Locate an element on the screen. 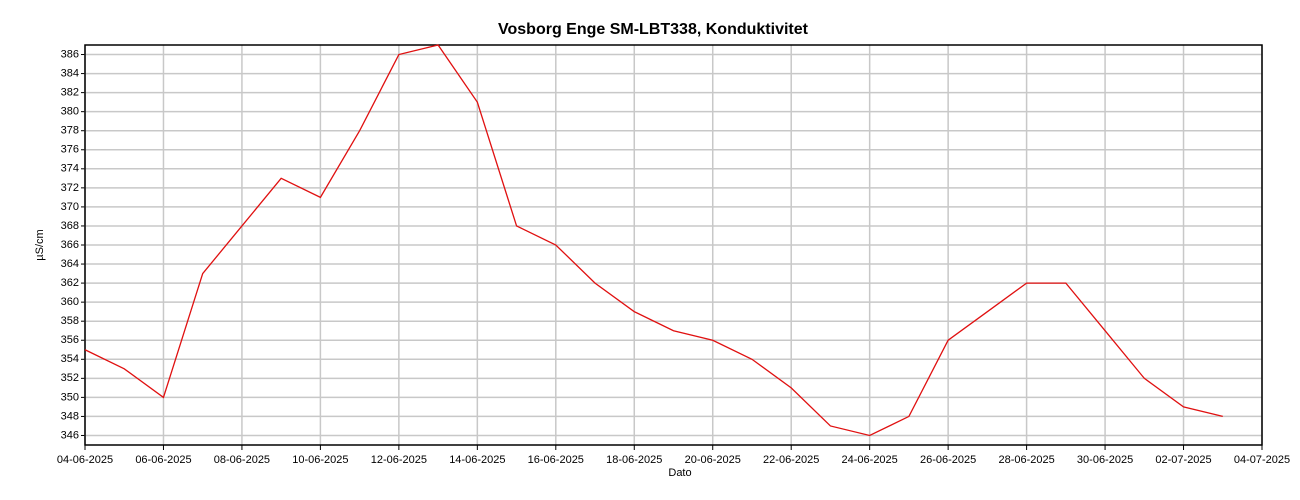 The width and height of the screenshot is (1300, 500). y-tick-label: 346 is located at coordinates (70, 435).